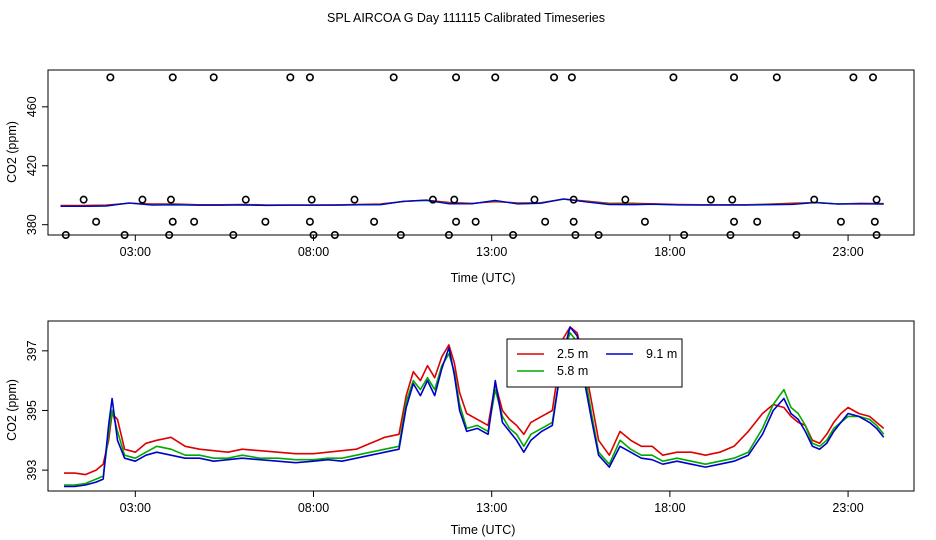  What do you see at coordinates (32, 470) in the screenshot?
I see `y-tick-label: 393` at bounding box center [32, 470].